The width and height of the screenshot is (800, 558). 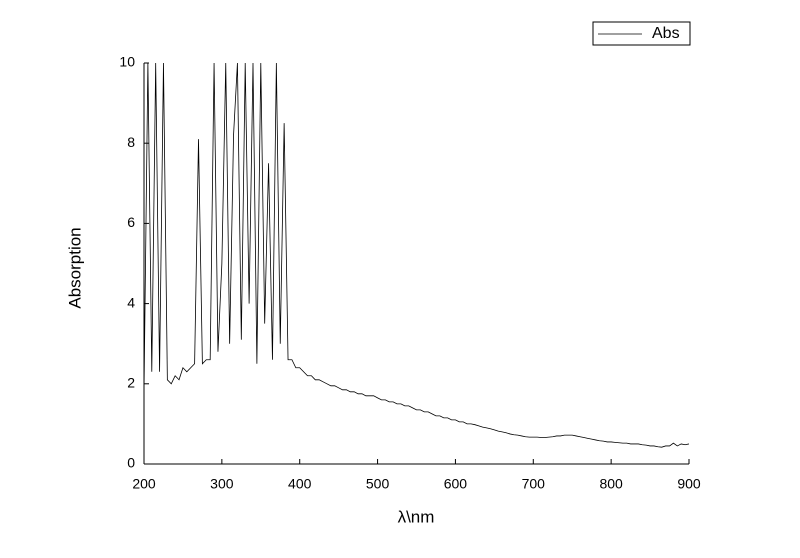 I want to click on y-tick-label: 6, so click(x=131, y=222).